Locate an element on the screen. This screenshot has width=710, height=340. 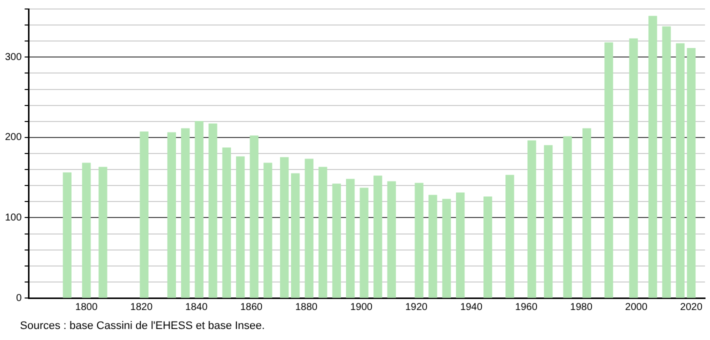
x-tick-label: 1840 is located at coordinates (196, 307).